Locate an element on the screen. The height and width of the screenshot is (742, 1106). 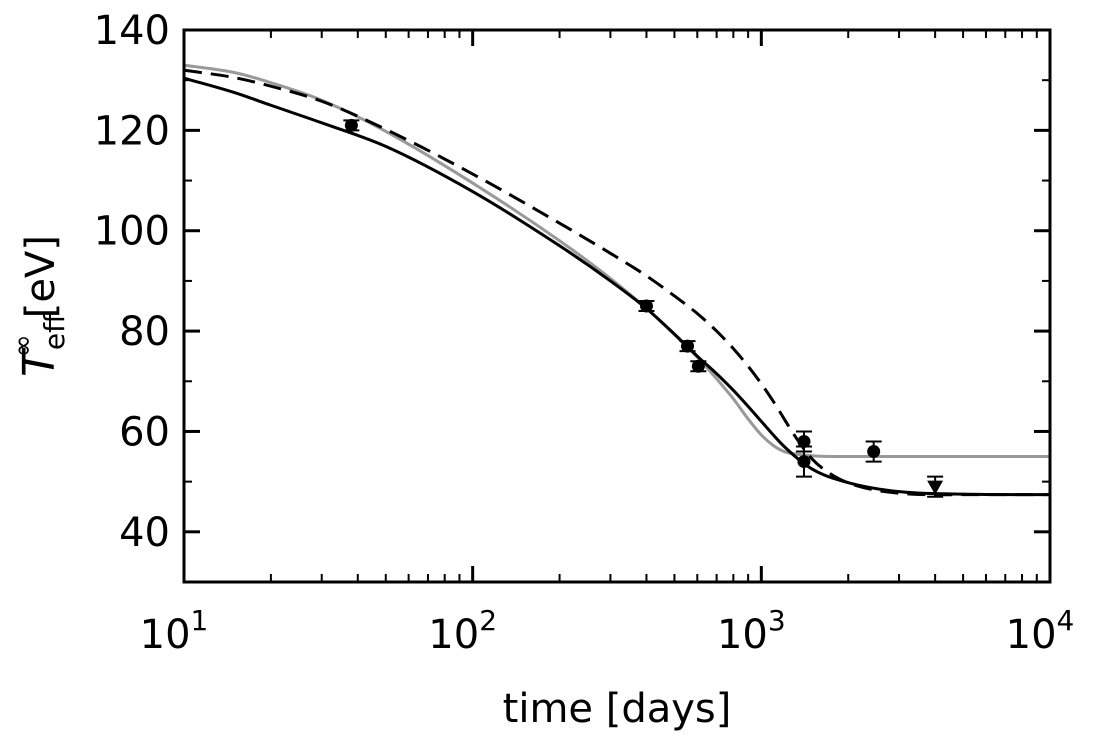
y-tick-label: 140 is located at coordinates (132, 31).